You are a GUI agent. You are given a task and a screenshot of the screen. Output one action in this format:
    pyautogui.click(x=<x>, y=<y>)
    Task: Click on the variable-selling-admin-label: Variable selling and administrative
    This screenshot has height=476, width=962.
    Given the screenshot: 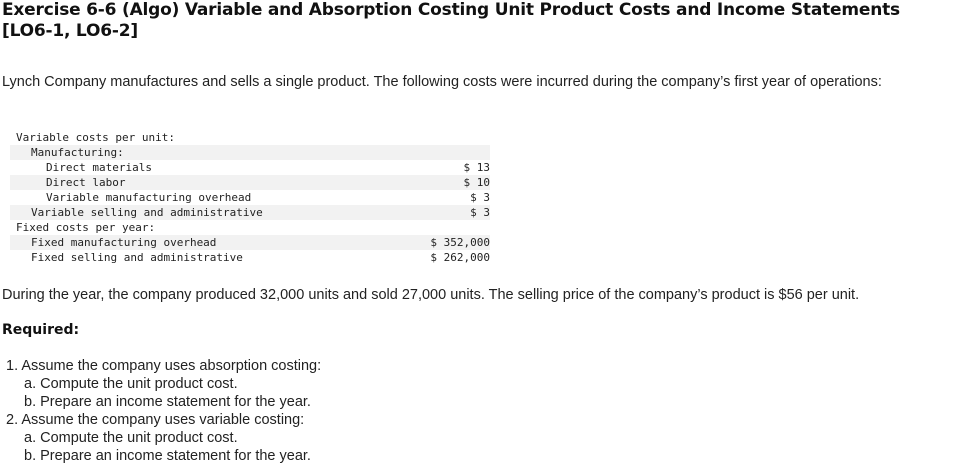 What is the action you would take?
    pyautogui.click(x=147, y=212)
    